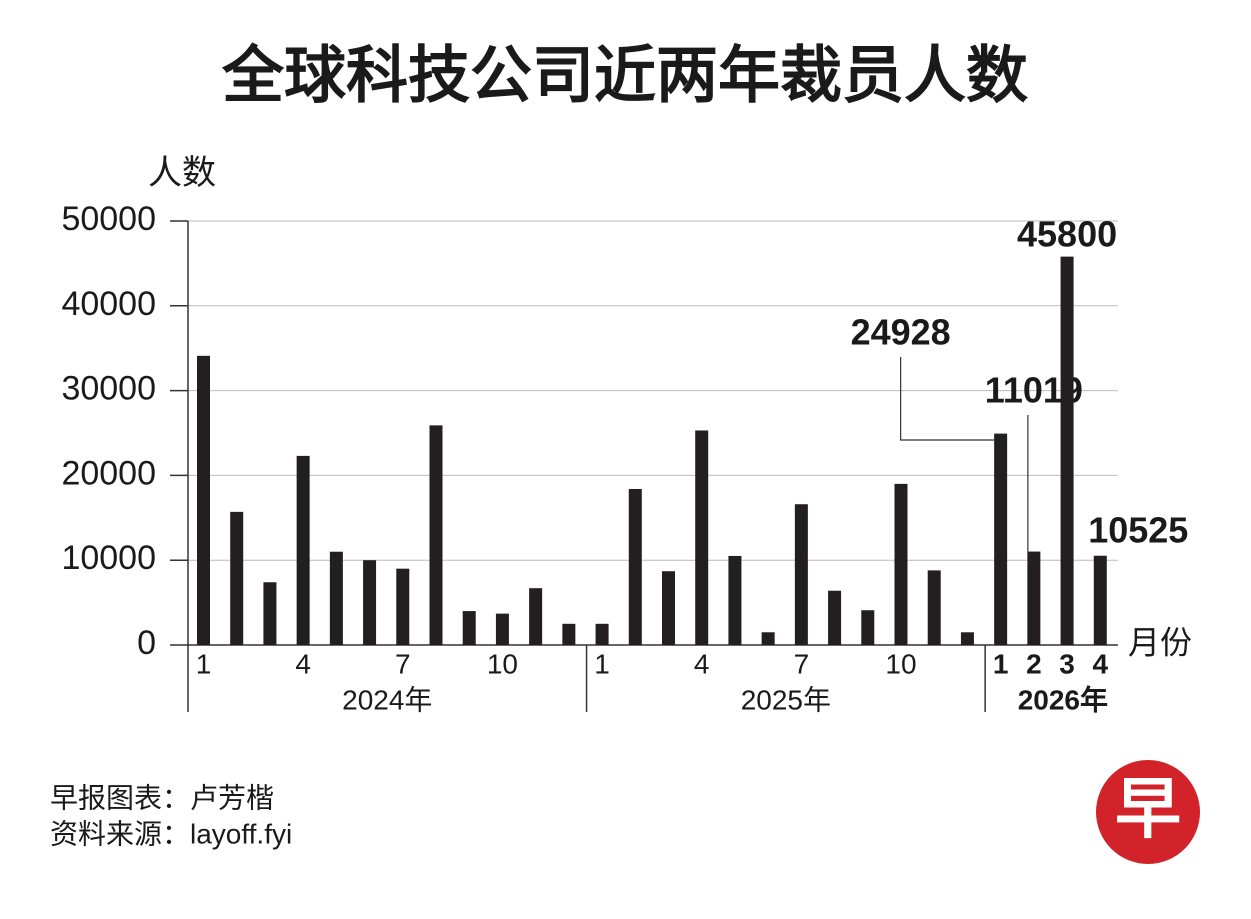  Describe the element at coordinates (1138, 530) in the screenshot. I see `data-label: 10525` at that location.